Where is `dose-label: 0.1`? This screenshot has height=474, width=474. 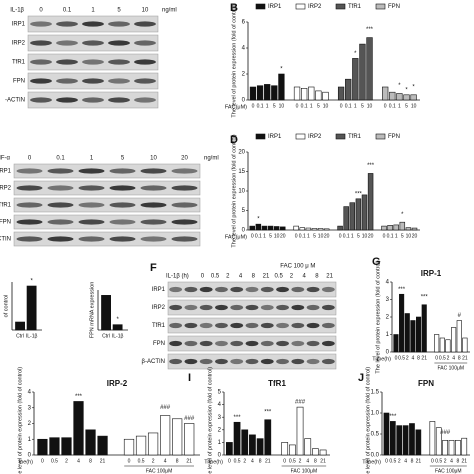 dose-label: 0.1 is located at coordinates (67, 11).